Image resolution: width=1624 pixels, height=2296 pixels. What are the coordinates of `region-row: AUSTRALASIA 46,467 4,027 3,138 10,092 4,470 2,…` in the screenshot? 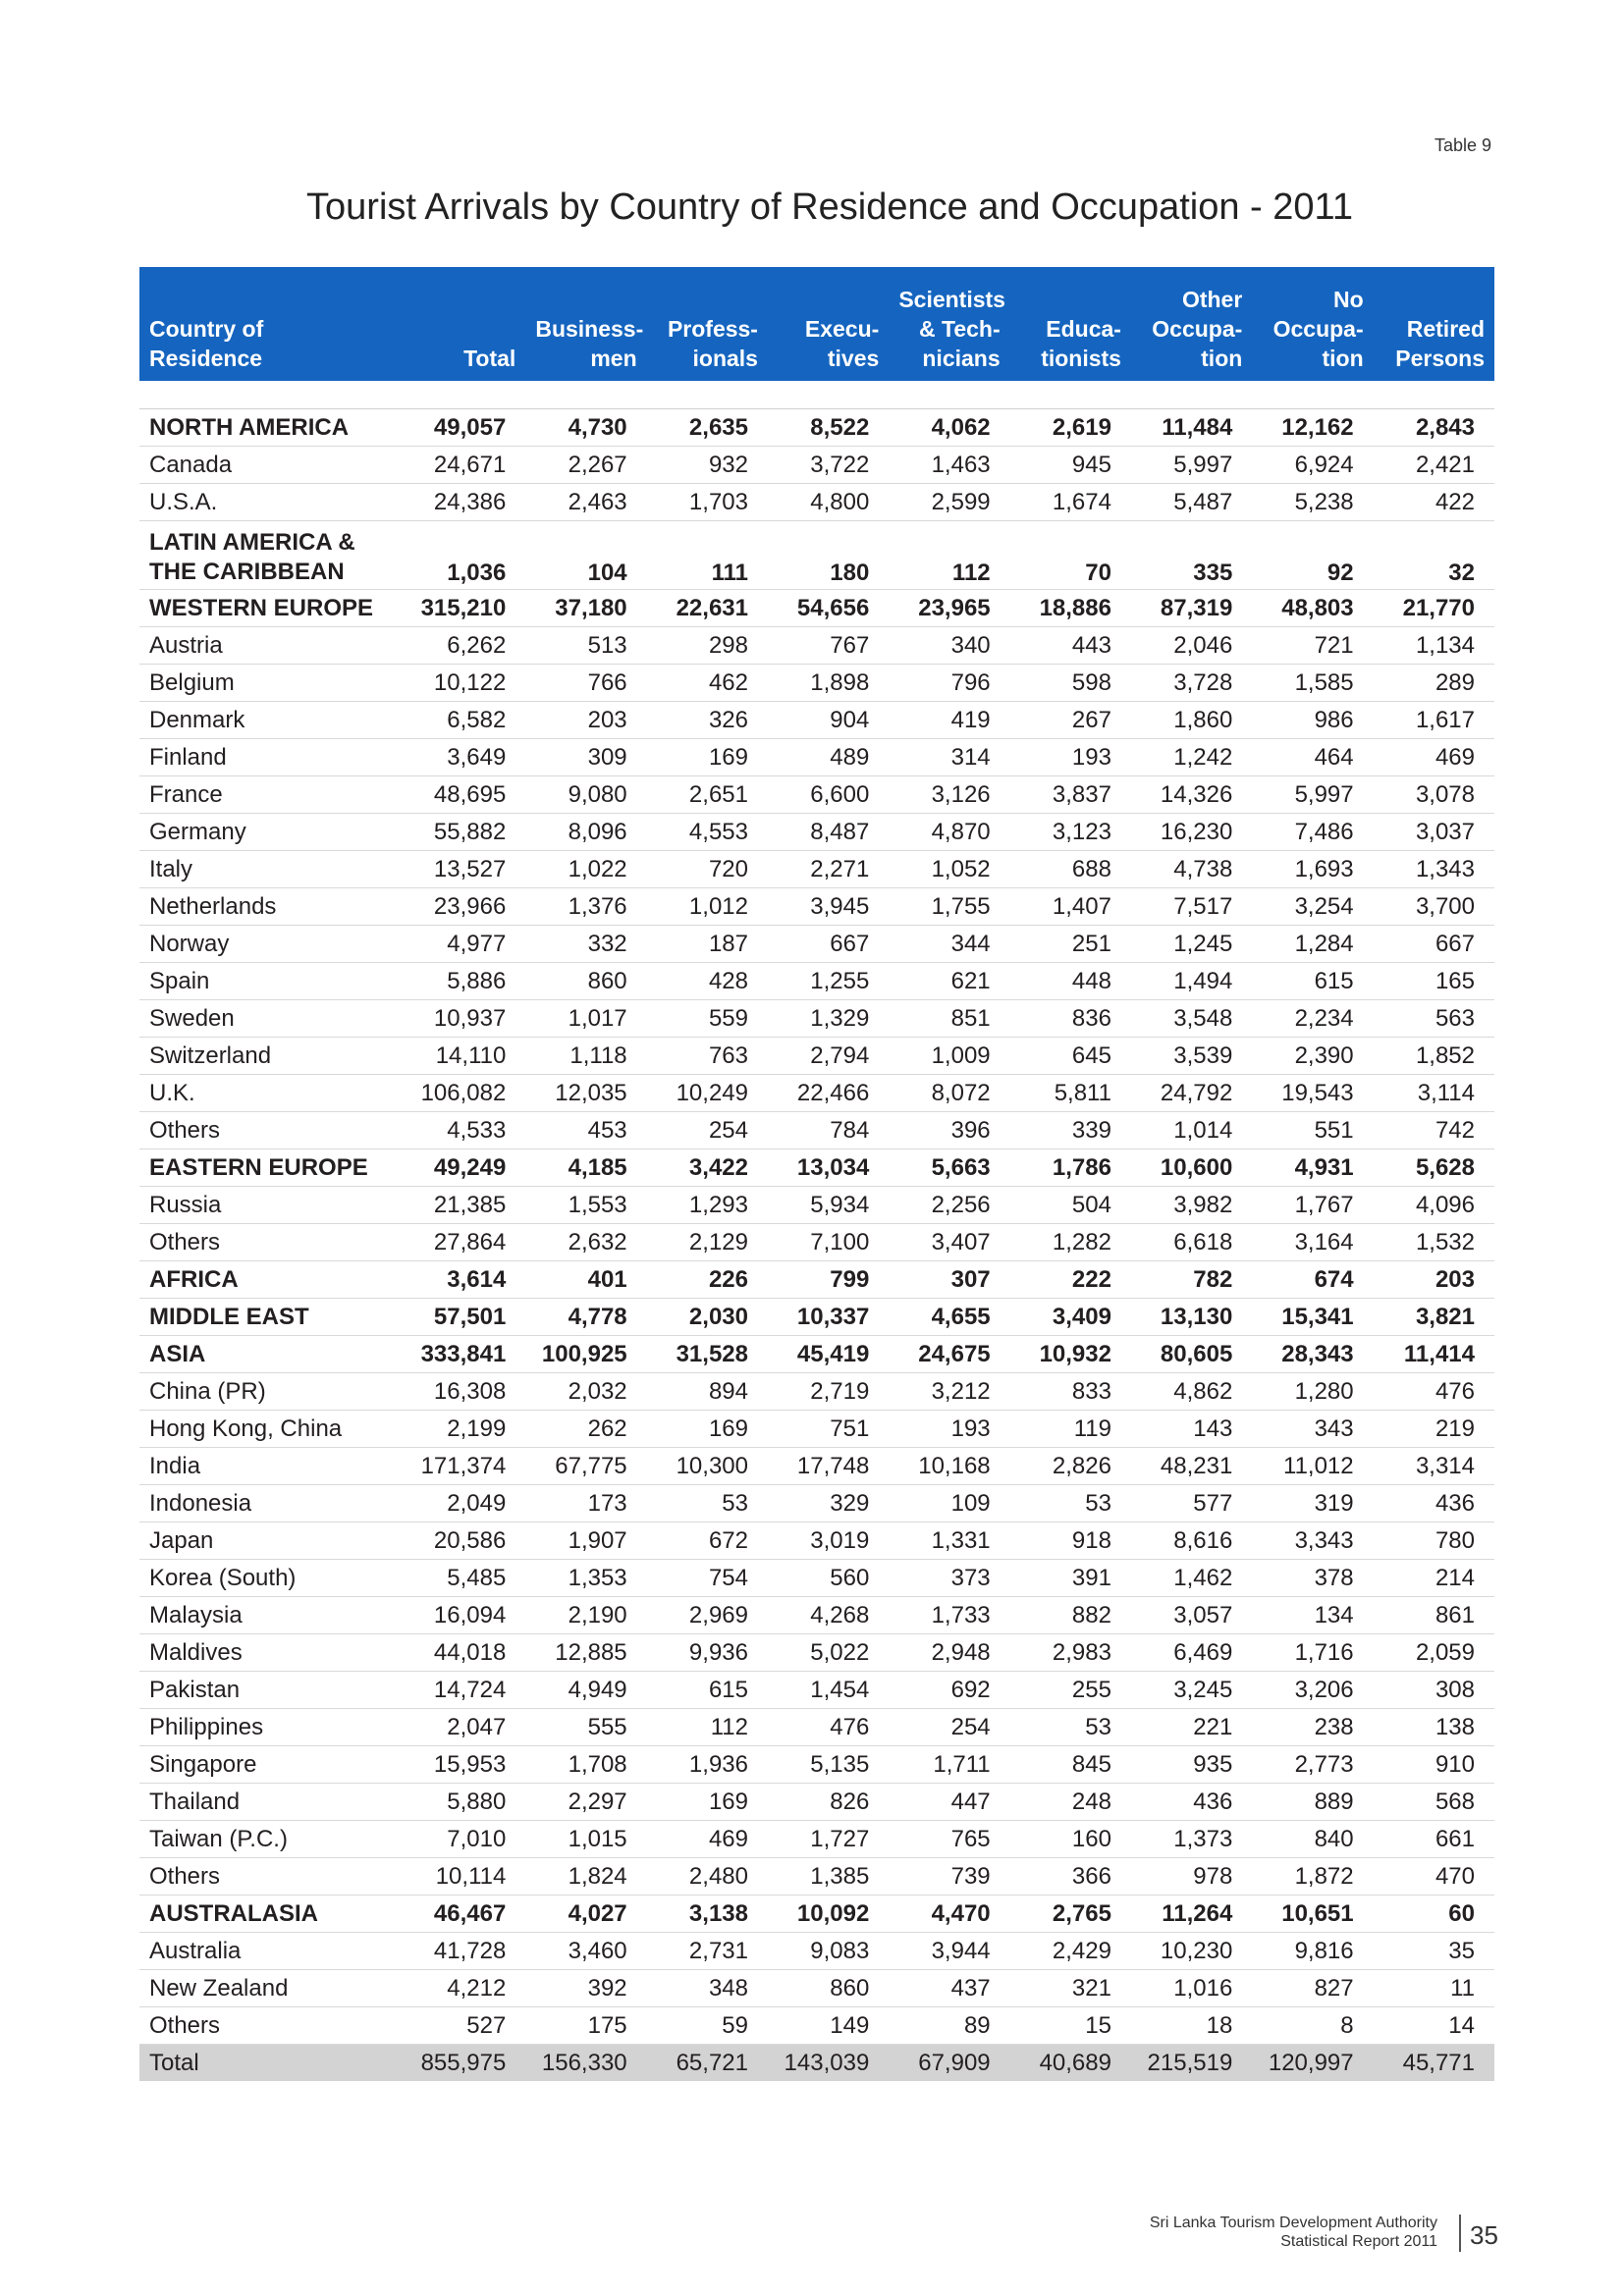 It's located at (816, 1914).